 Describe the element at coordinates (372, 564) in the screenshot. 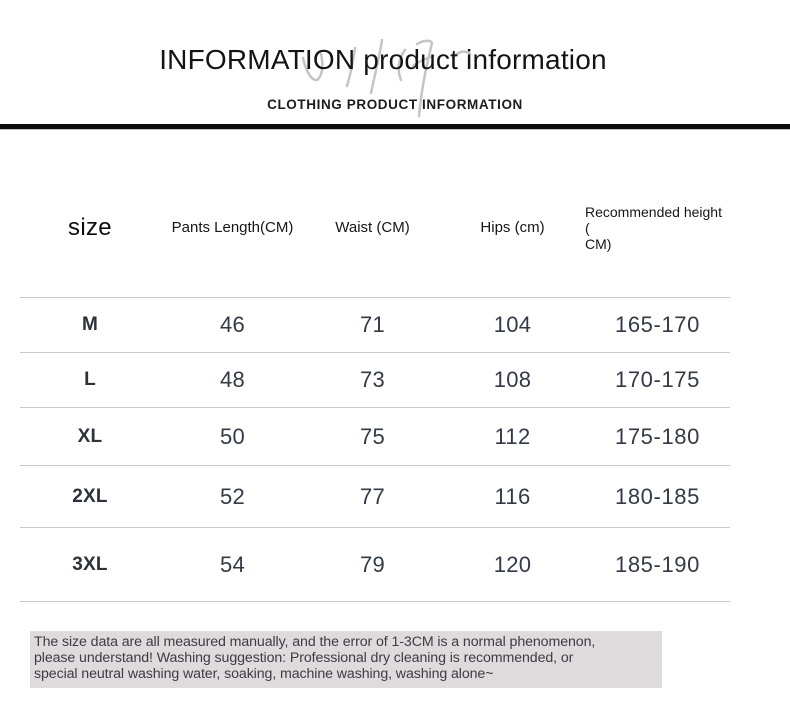

I see `waist-value: 79` at that location.